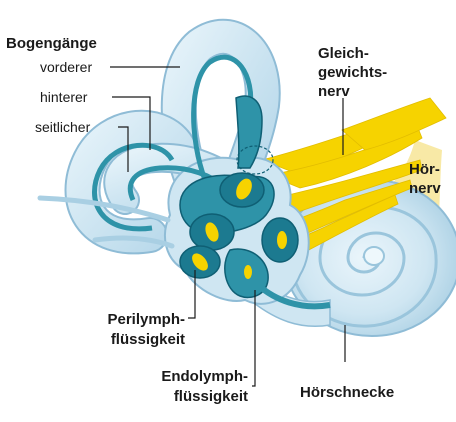  What do you see at coordinates (127, 330) in the screenshot?
I see `label-perilymph: Perilymph- flüssigkeit` at bounding box center [127, 330].